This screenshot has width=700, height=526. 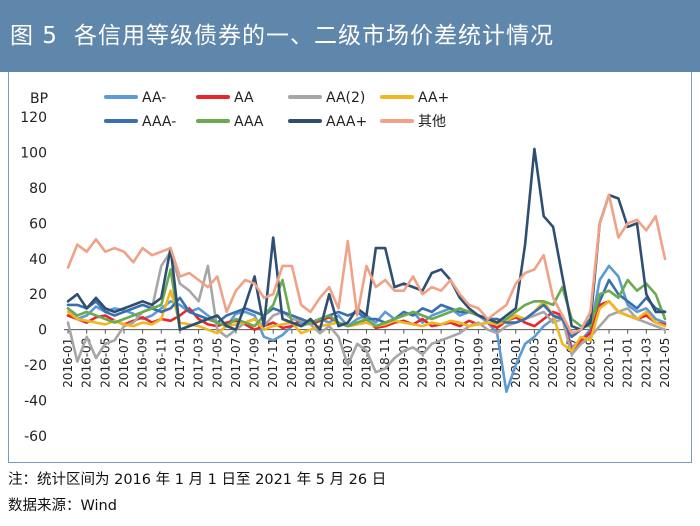 What do you see at coordinates (385, 363) in the screenshot?
I see `x-tick-label: 2018-11` at bounding box center [385, 363].